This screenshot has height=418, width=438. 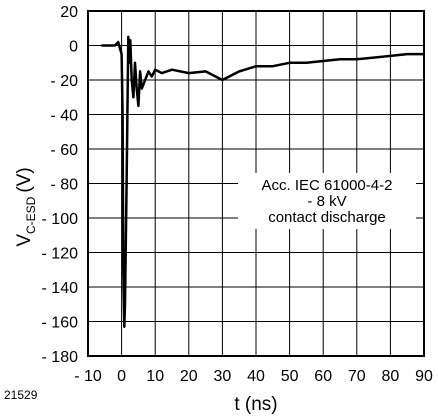 I want to click on x-tick-label: 80, so click(x=391, y=376).